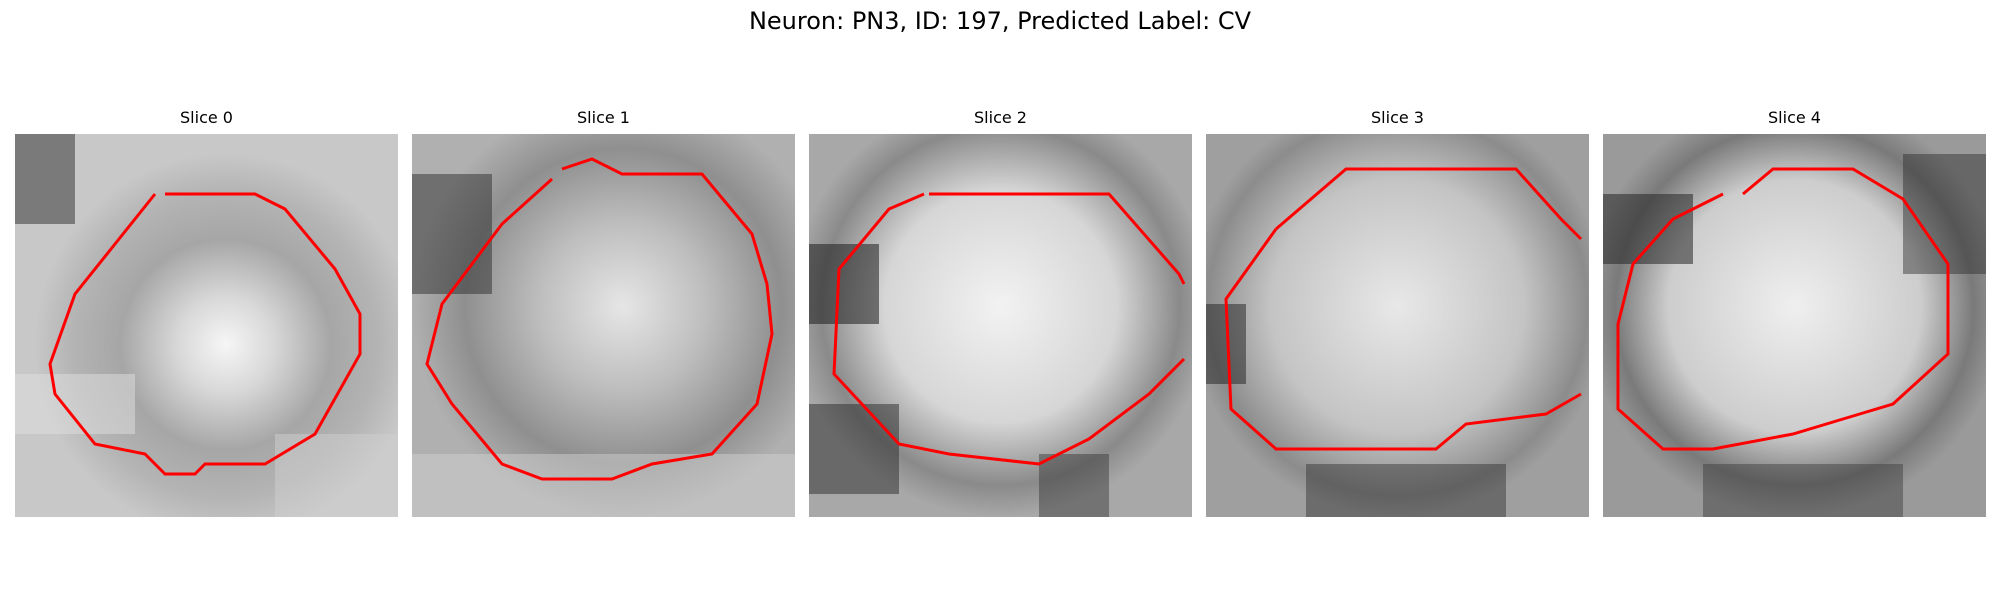 This screenshot has width=2000, height=600. I want to click on slice-title: Slice 0, so click(206, 117).